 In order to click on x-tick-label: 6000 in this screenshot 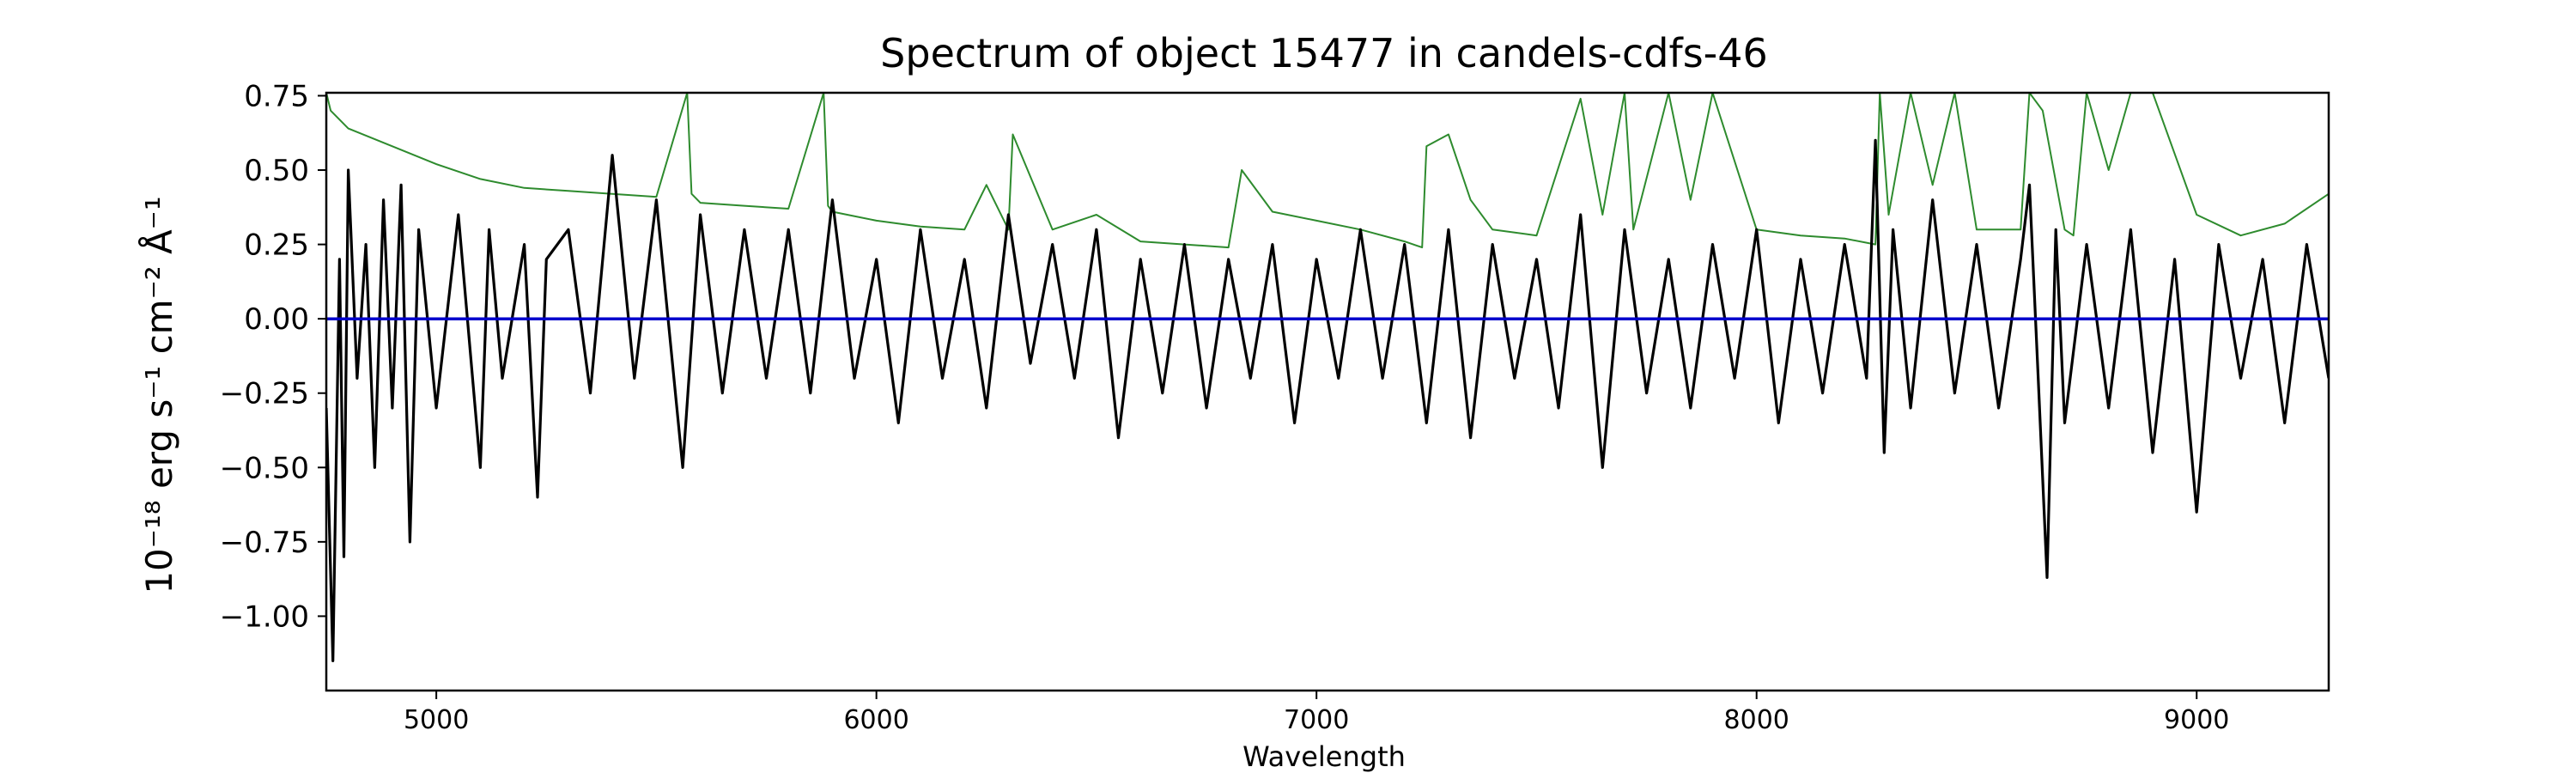, I will do `click(876, 720)`.